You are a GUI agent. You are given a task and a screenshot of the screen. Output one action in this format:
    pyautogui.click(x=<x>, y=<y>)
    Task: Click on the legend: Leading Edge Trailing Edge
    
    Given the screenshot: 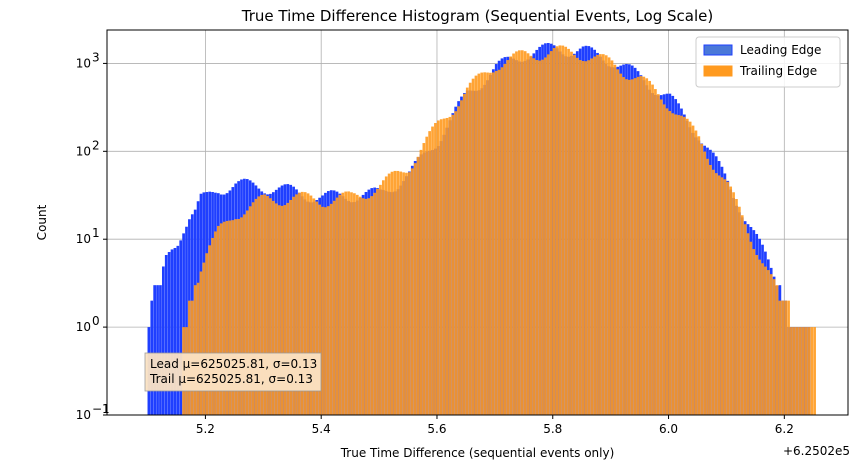 What is the action you would take?
    pyautogui.click(x=768, y=62)
    